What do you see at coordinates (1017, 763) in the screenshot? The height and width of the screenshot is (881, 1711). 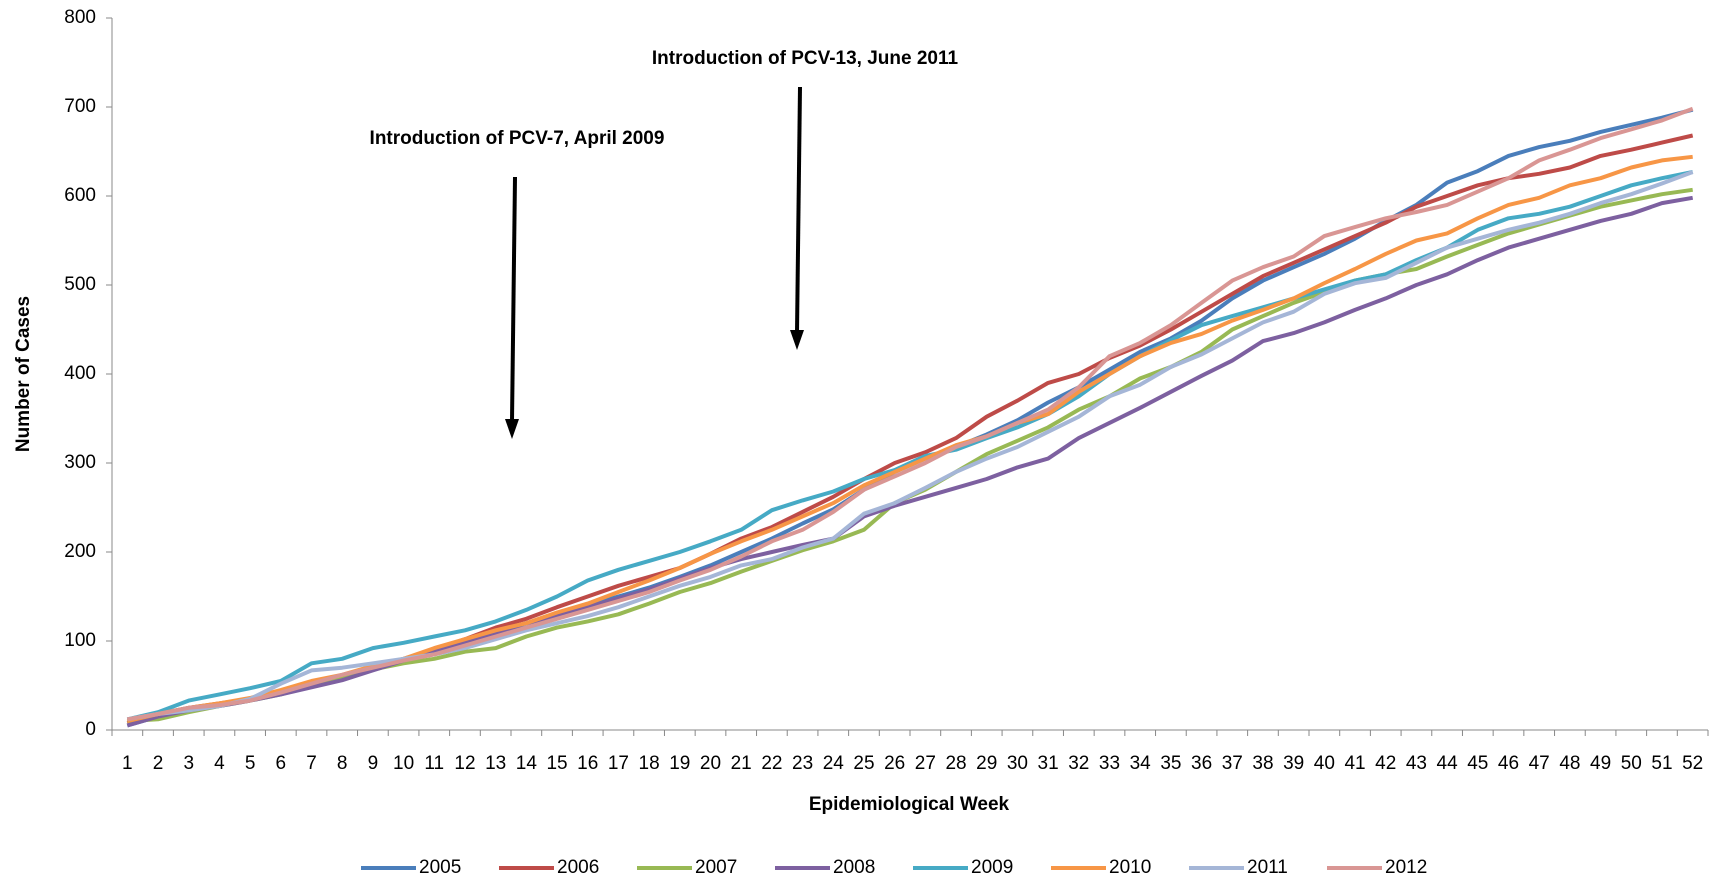 I see `x-tick-label: 30` at bounding box center [1017, 763].